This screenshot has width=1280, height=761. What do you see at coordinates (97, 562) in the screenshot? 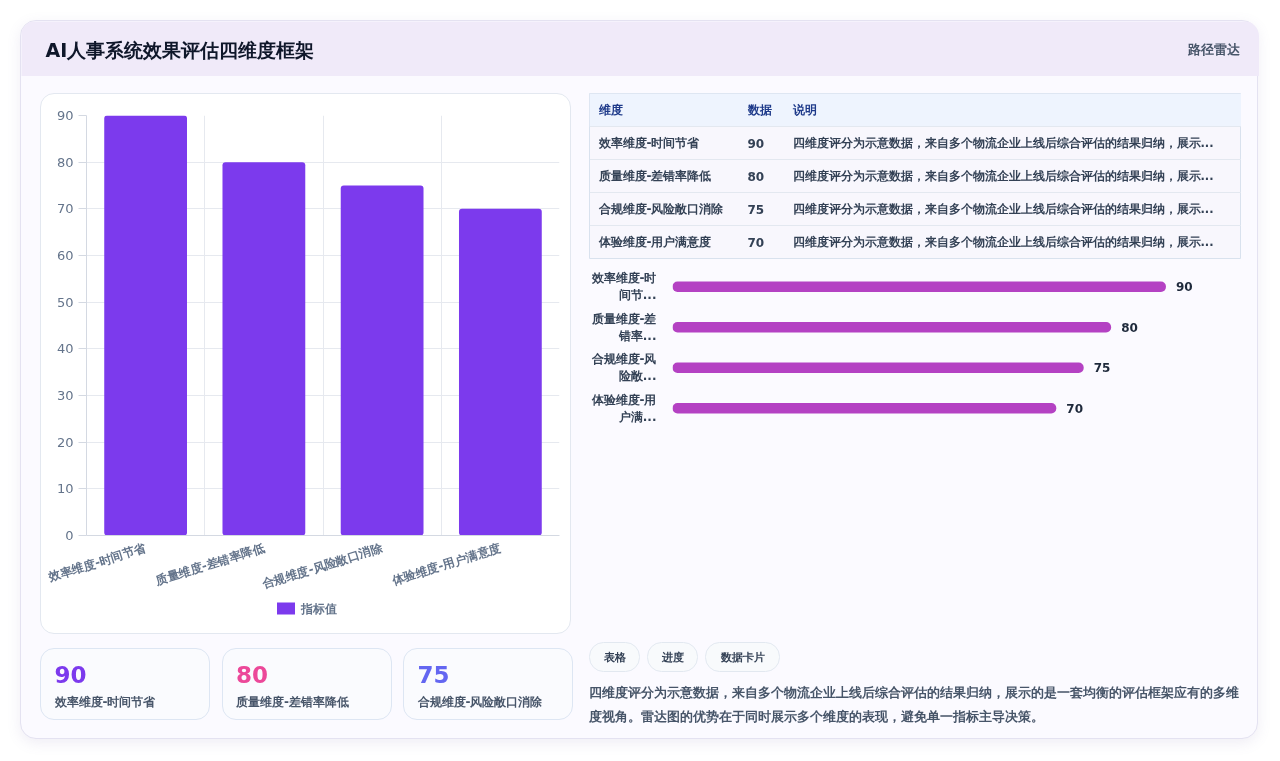
I see `x-tick-label: 效率维度-时间节省` at bounding box center [97, 562].